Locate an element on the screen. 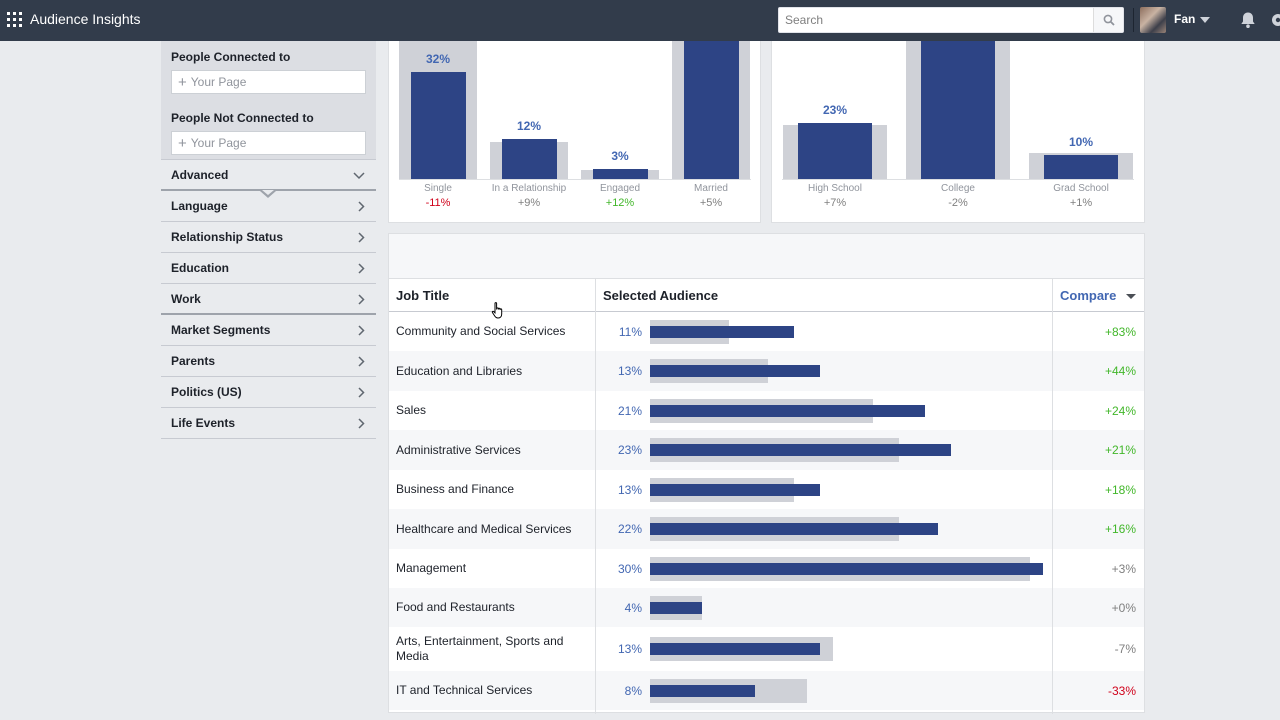 The image size is (1280, 720). apps-grid-icon is located at coordinates (14, 19).